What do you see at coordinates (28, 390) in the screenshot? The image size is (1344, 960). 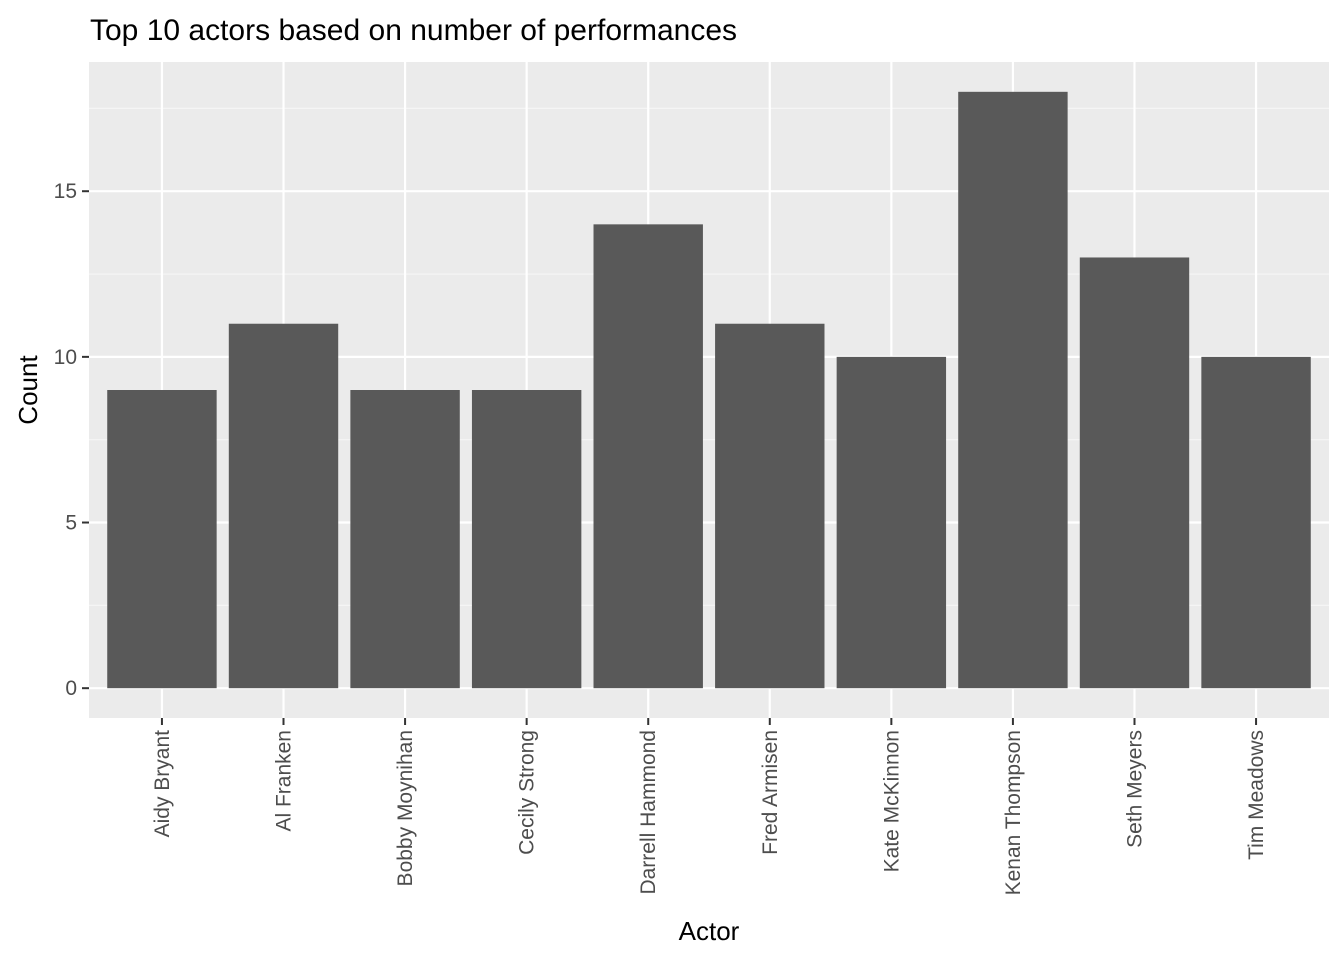 I see `y-axis-title: Count` at bounding box center [28, 390].